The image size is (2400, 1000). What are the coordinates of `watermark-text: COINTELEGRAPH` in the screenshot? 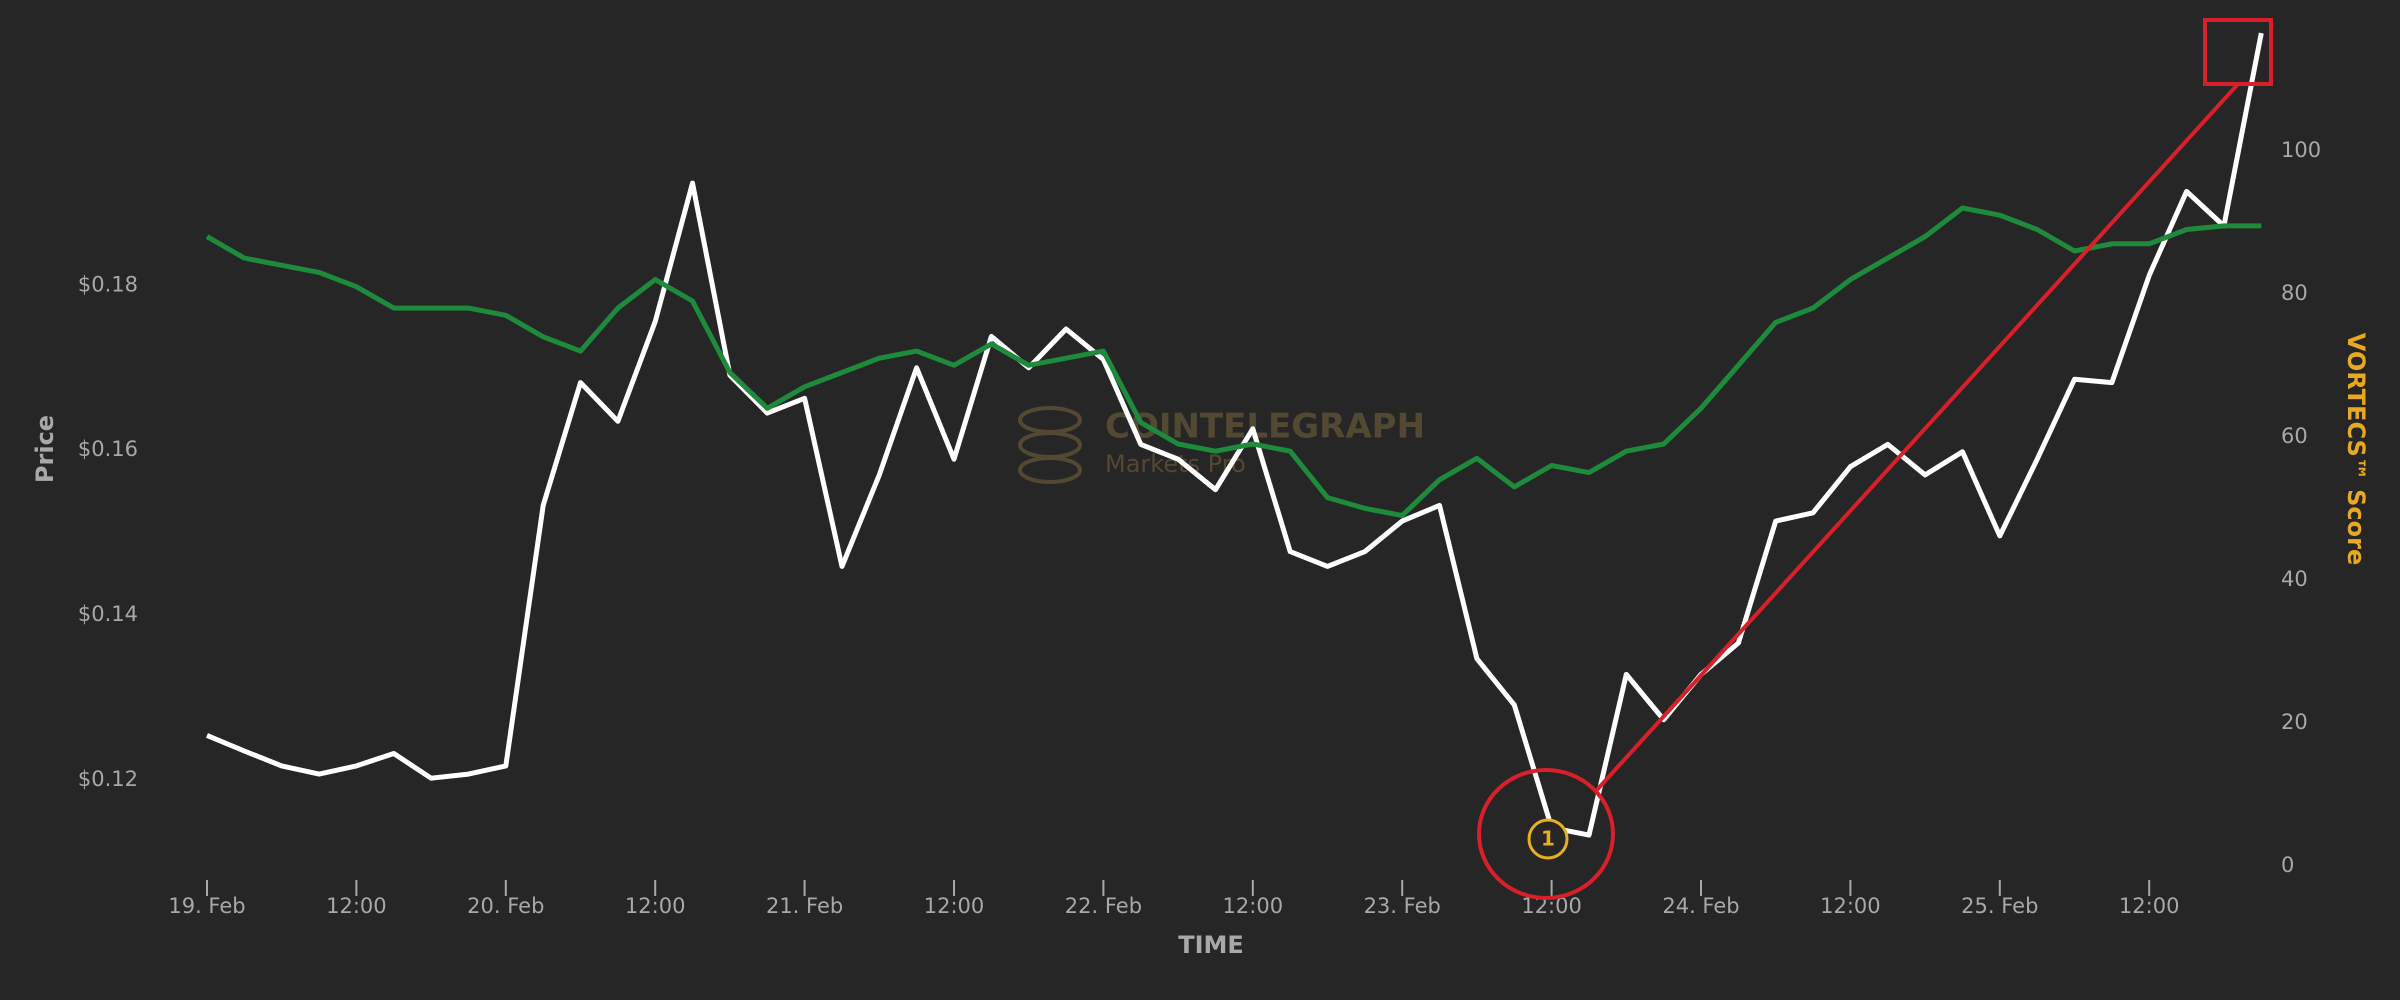 It's located at (1265, 427).